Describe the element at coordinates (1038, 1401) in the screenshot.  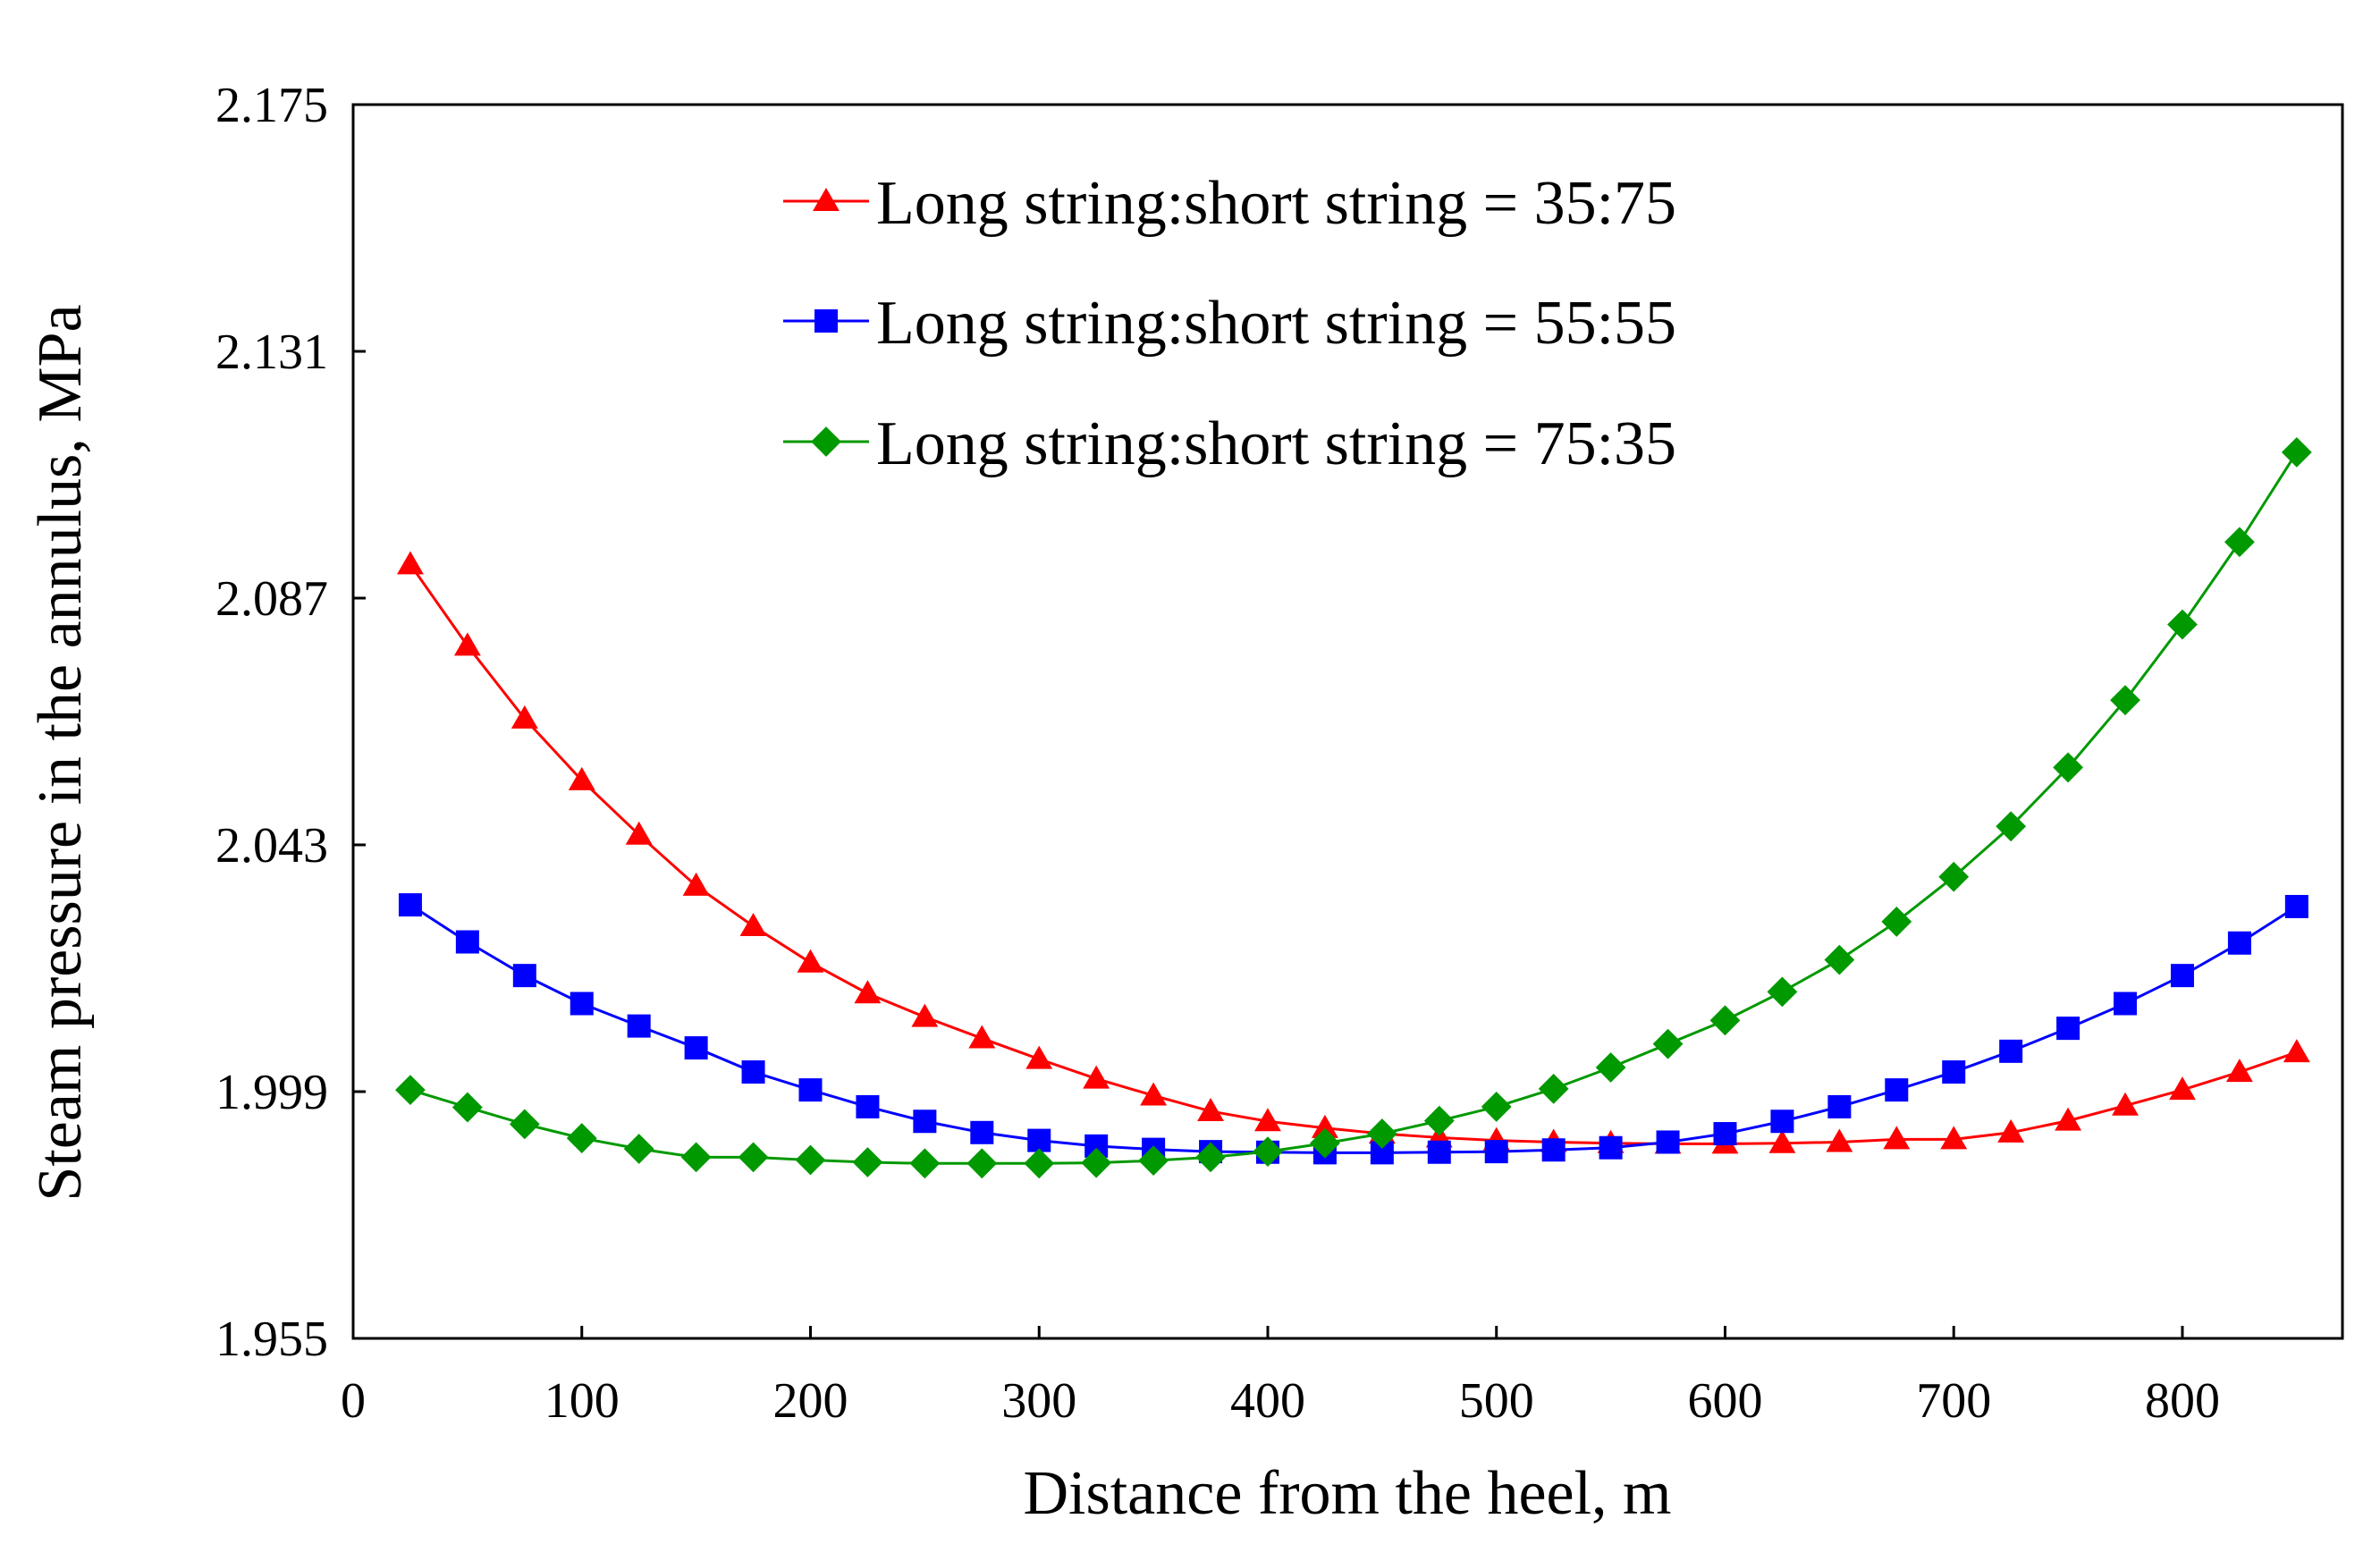
I see `x-tick-label: 300` at that location.